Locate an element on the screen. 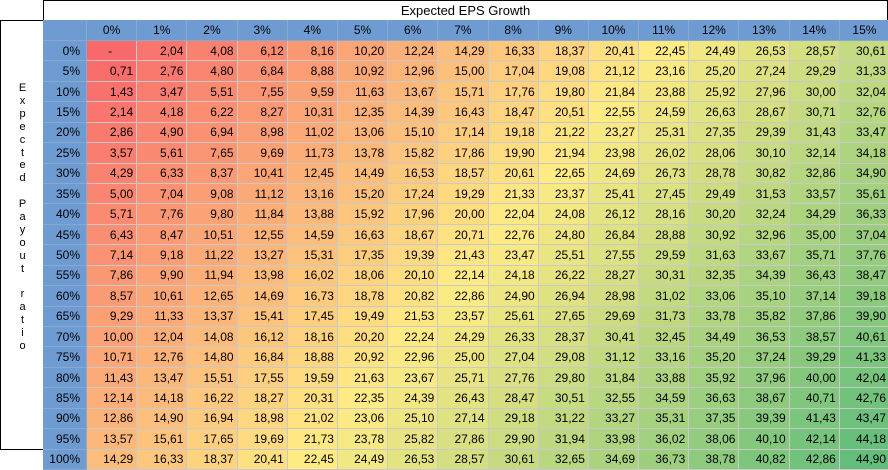 Image resolution: width=888 pixels, height=470 pixels. heatmap-cell: 15,10 is located at coordinates (413, 133).